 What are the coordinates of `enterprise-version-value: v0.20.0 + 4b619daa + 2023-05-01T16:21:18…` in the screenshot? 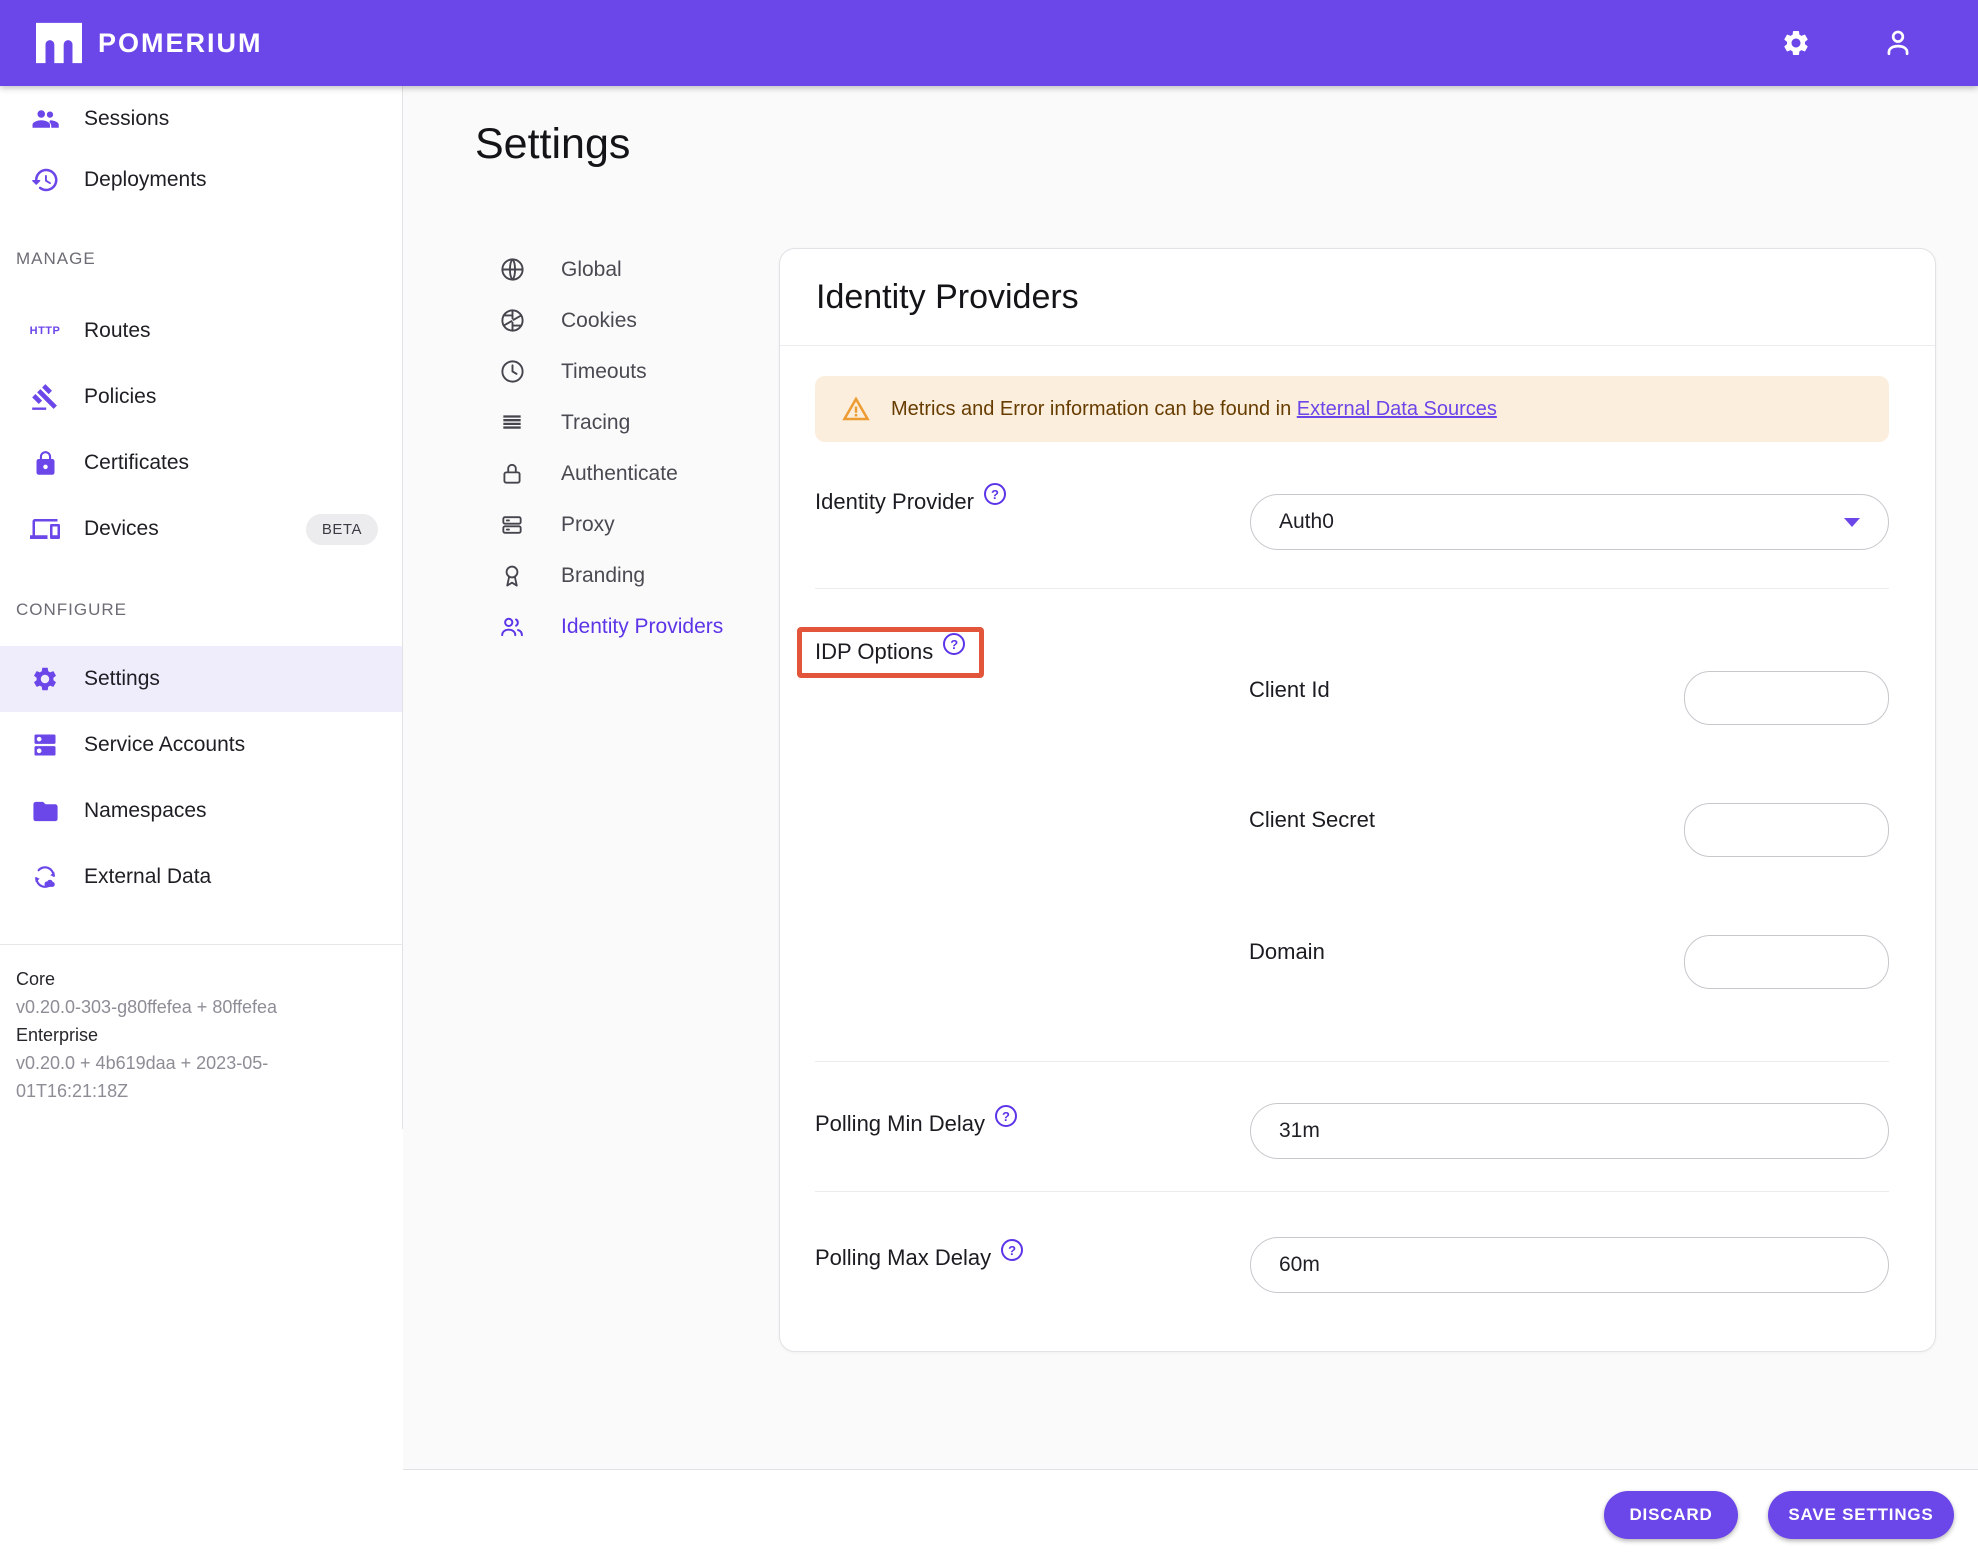 It's located at (142, 1076).